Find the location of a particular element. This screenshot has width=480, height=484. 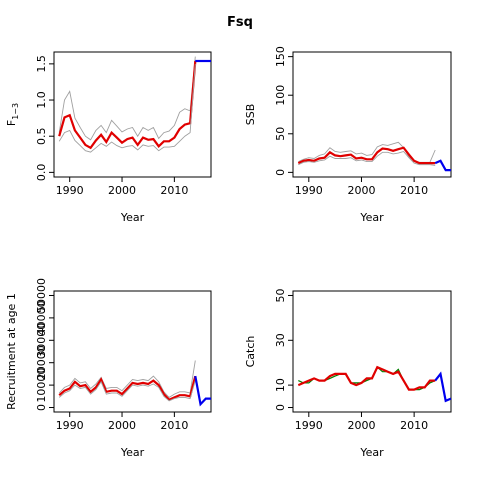

catch-projection-line is located at coordinates (442, 387).